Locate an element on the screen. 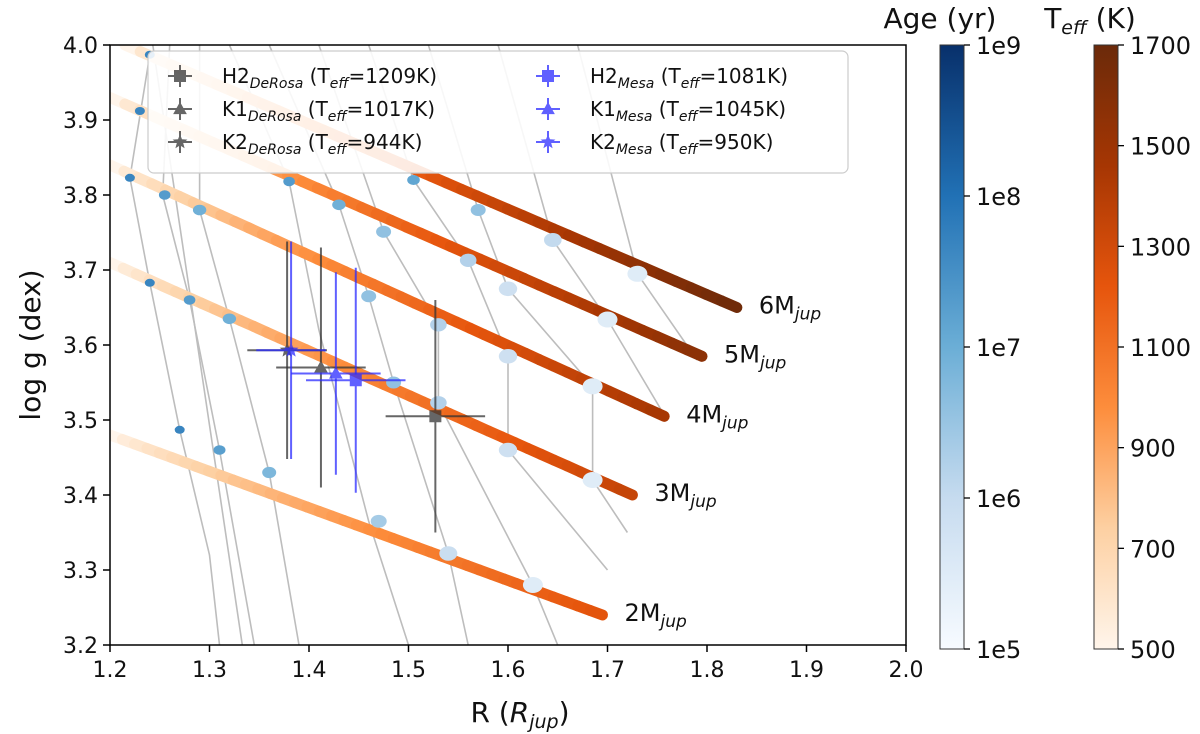 The height and width of the screenshot is (734, 1200). legend-label: H2Mesa (Teff=1081K) is located at coordinates (689, 78).